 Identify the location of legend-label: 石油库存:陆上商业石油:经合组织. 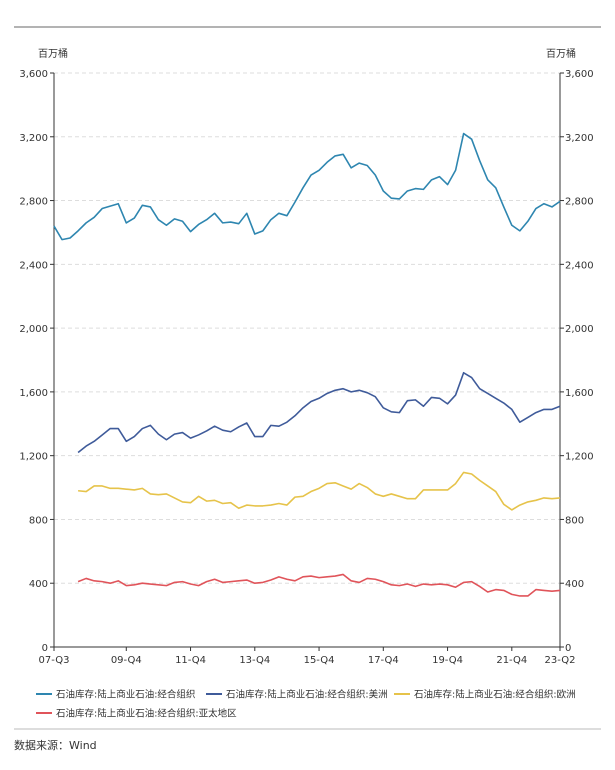
(125, 695).